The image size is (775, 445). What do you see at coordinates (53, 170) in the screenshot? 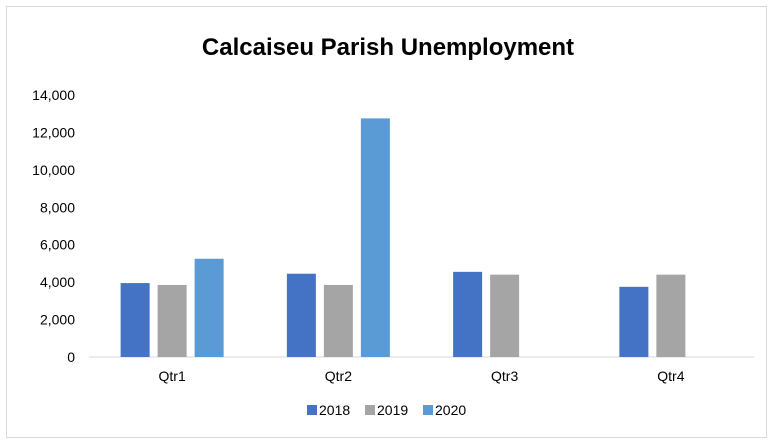
I see `y-tick-label: 10,000` at bounding box center [53, 170].